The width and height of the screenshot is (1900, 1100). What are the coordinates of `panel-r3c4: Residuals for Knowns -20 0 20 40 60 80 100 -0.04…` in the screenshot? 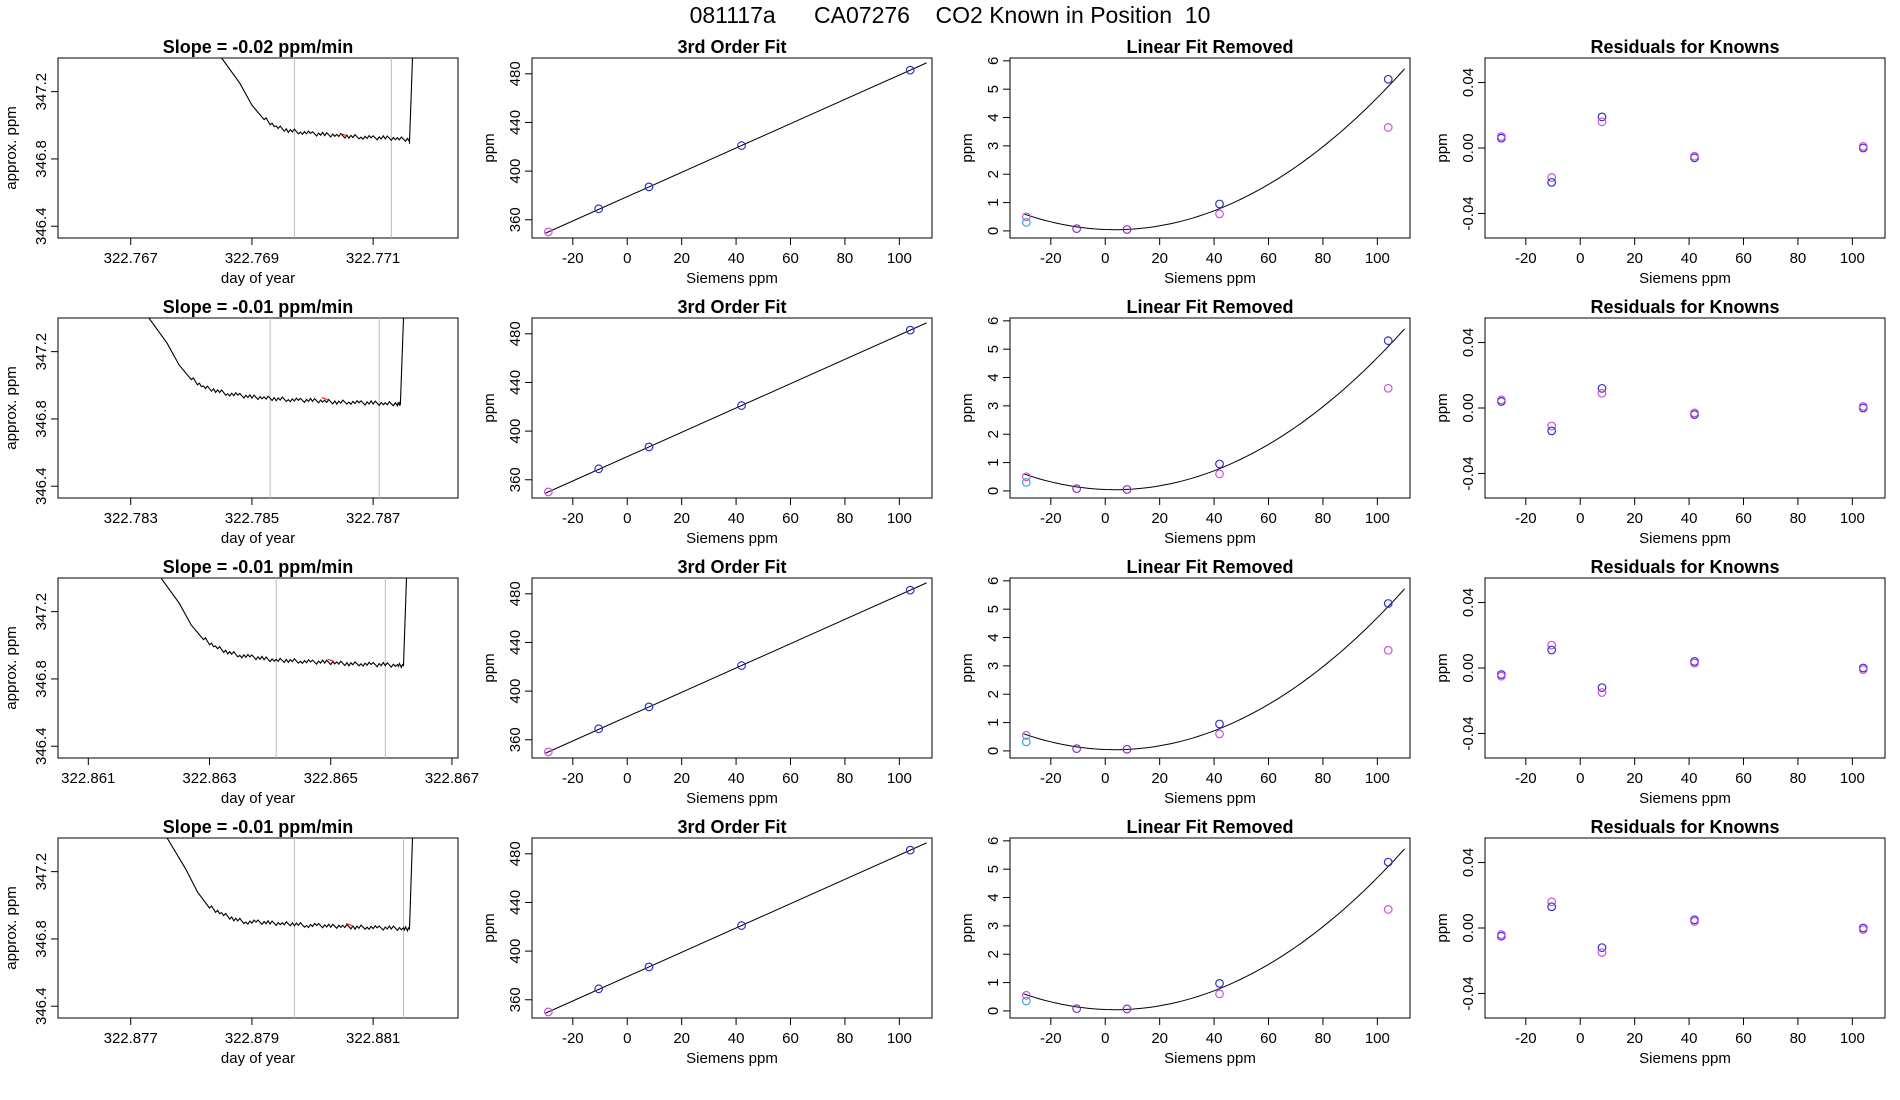 It's located at (1660, 682).